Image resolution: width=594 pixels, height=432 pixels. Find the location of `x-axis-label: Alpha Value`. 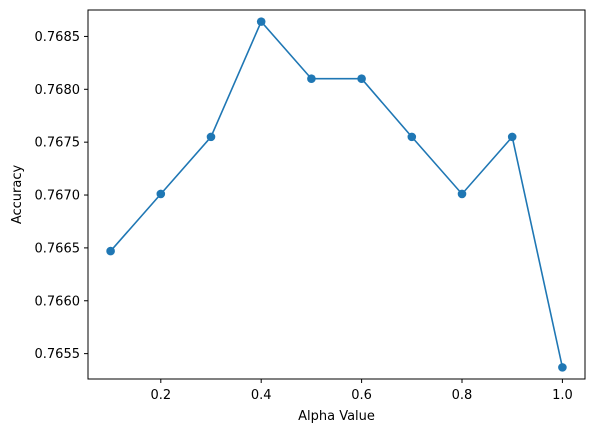

x-axis-label: Alpha Value is located at coordinates (336, 416).